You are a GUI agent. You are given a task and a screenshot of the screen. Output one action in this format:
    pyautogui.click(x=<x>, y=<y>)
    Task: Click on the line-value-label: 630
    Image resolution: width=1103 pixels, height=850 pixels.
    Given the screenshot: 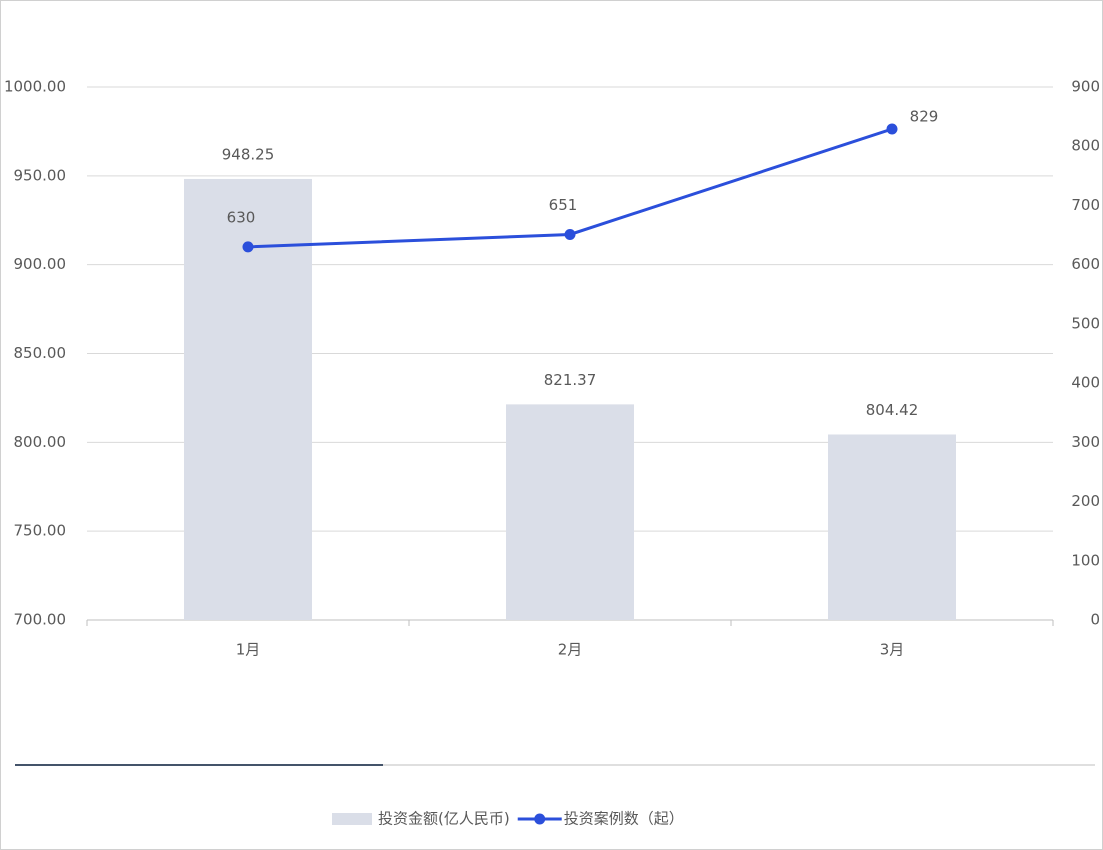 What is the action you would take?
    pyautogui.click(x=241, y=217)
    